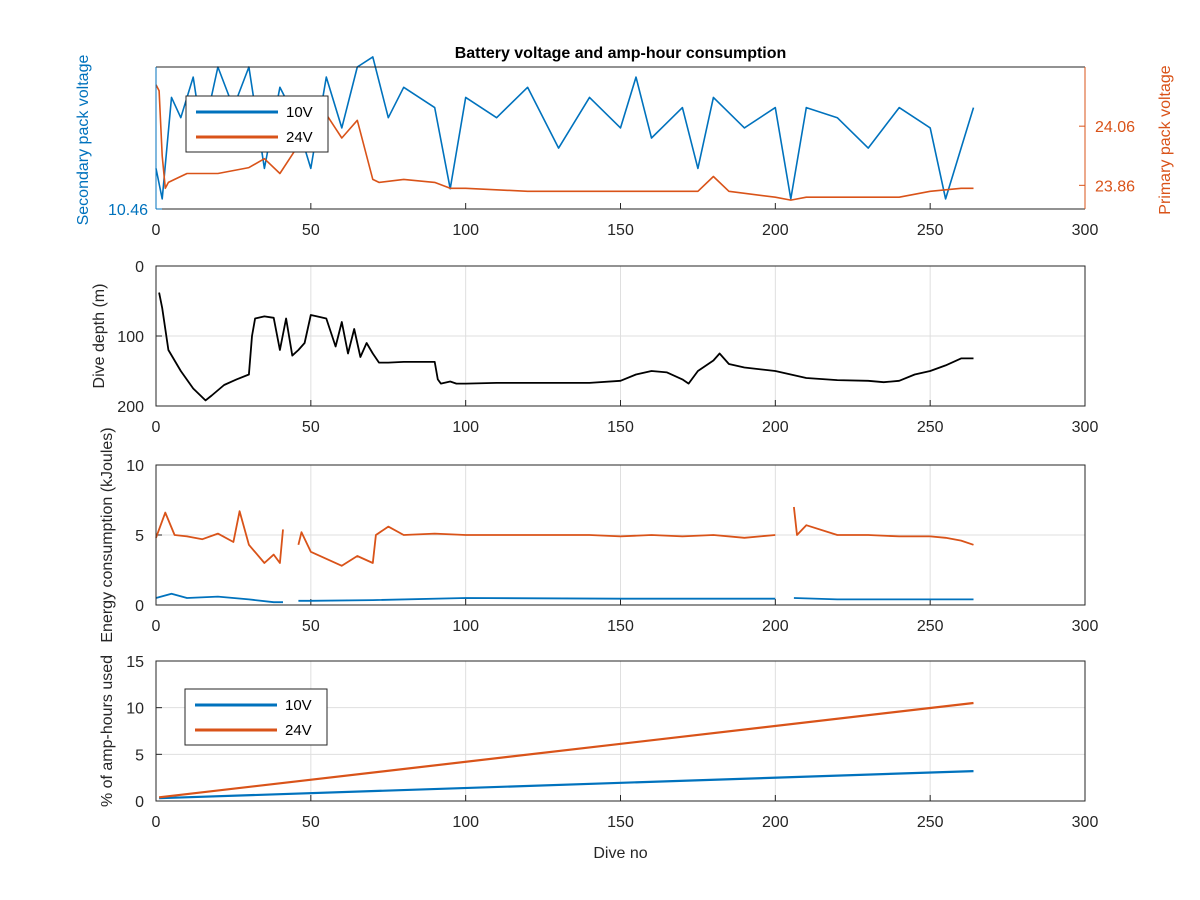 The width and height of the screenshot is (1200, 900). What do you see at coordinates (128, 210) in the screenshot?
I see `left-y-tick-label: 10.46` at bounding box center [128, 210].